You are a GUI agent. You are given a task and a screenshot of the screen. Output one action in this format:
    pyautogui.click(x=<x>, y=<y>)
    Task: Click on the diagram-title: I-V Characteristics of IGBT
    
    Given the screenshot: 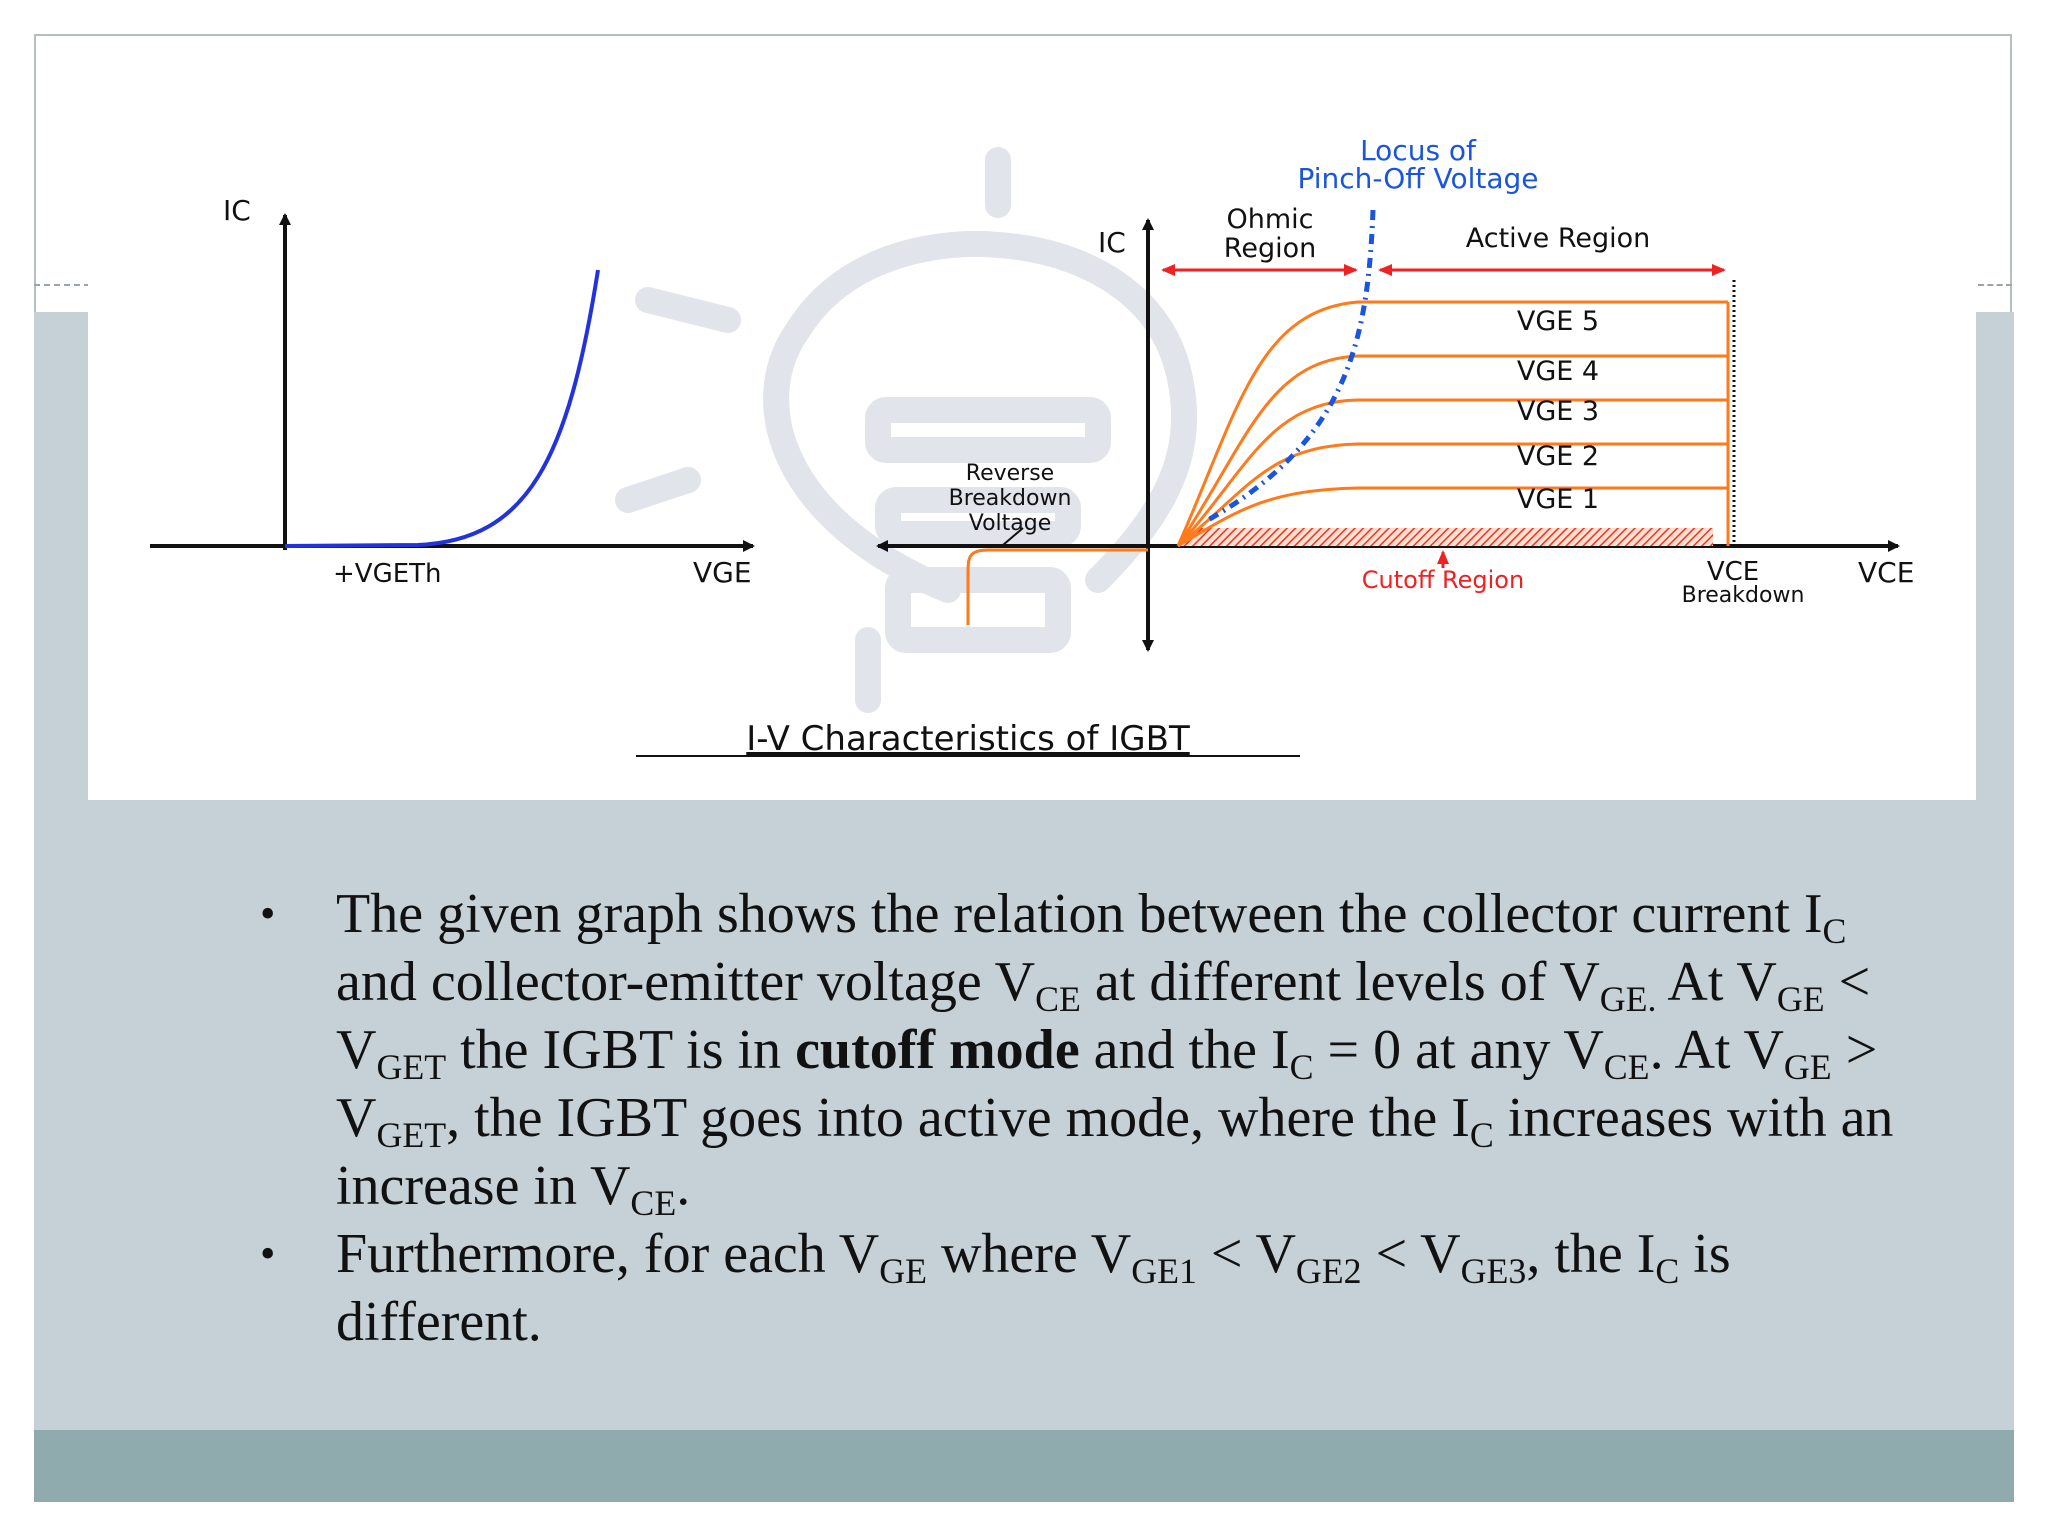 What is the action you would take?
    pyautogui.click(x=968, y=739)
    